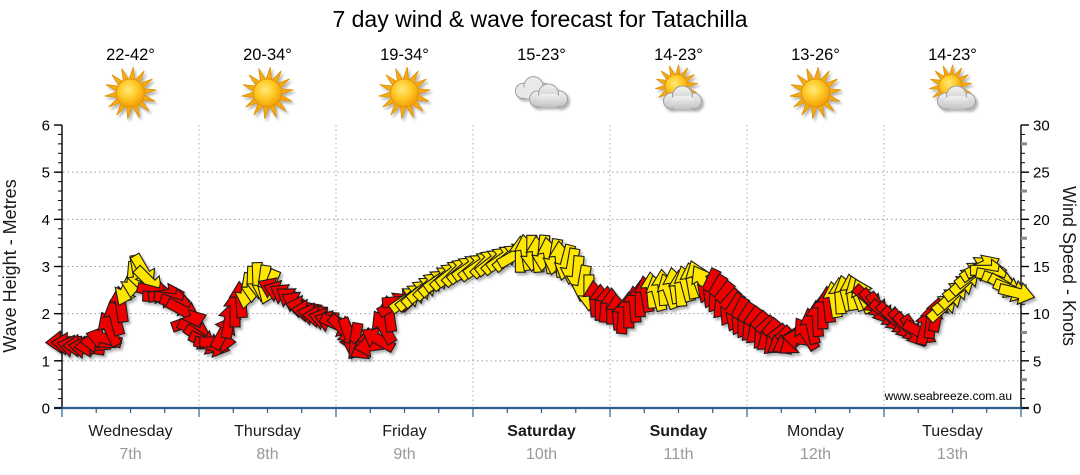 Image resolution: width=1080 pixels, height=475 pixels. I want to click on temp-range-label: 15-23°, so click(541, 55).